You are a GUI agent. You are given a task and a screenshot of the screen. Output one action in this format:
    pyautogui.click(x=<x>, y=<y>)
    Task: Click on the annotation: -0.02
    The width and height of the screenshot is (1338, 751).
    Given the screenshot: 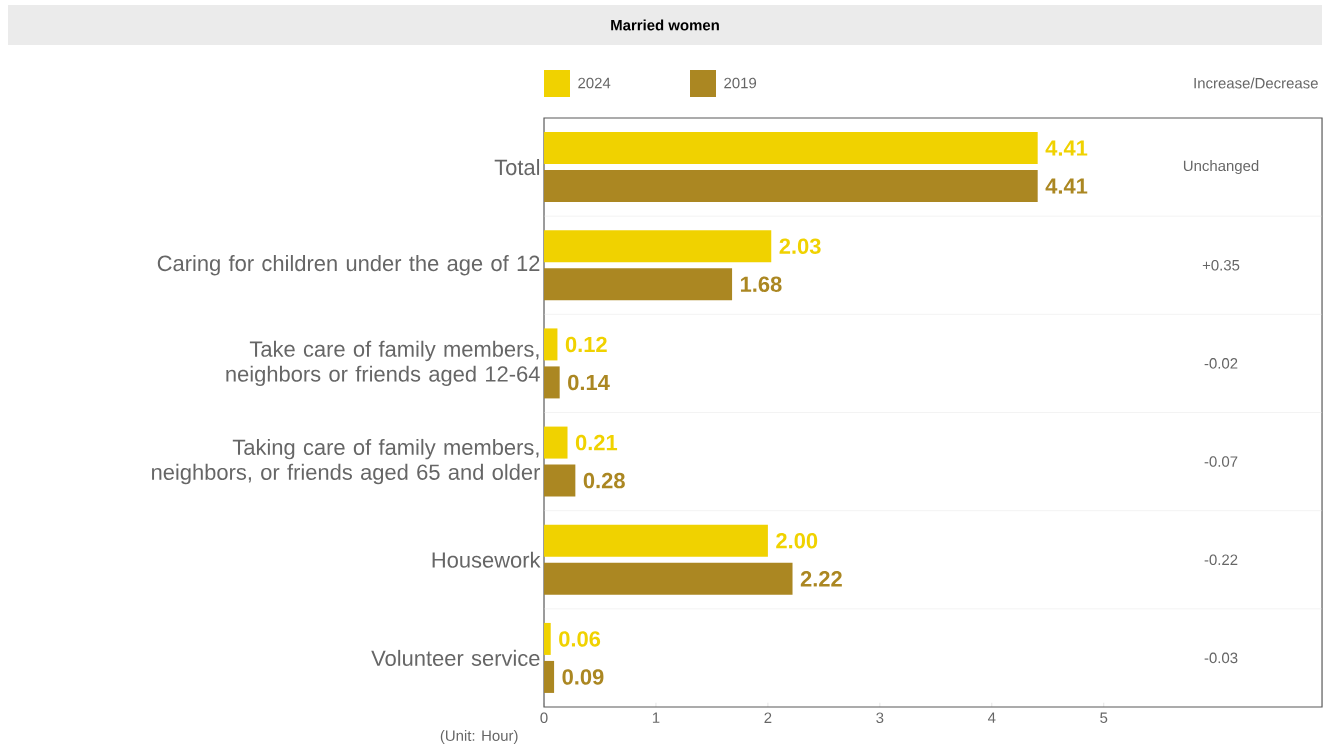 What is the action you would take?
    pyautogui.click(x=1221, y=363)
    